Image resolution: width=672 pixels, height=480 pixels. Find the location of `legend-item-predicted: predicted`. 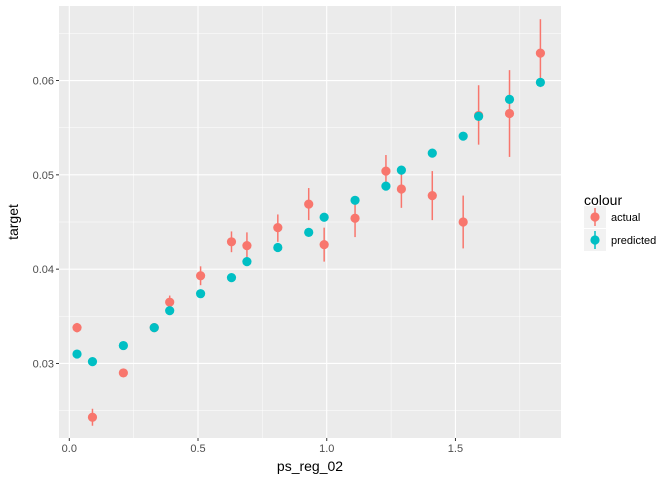

legend-item-predicted: predicted is located at coordinates (620, 240).